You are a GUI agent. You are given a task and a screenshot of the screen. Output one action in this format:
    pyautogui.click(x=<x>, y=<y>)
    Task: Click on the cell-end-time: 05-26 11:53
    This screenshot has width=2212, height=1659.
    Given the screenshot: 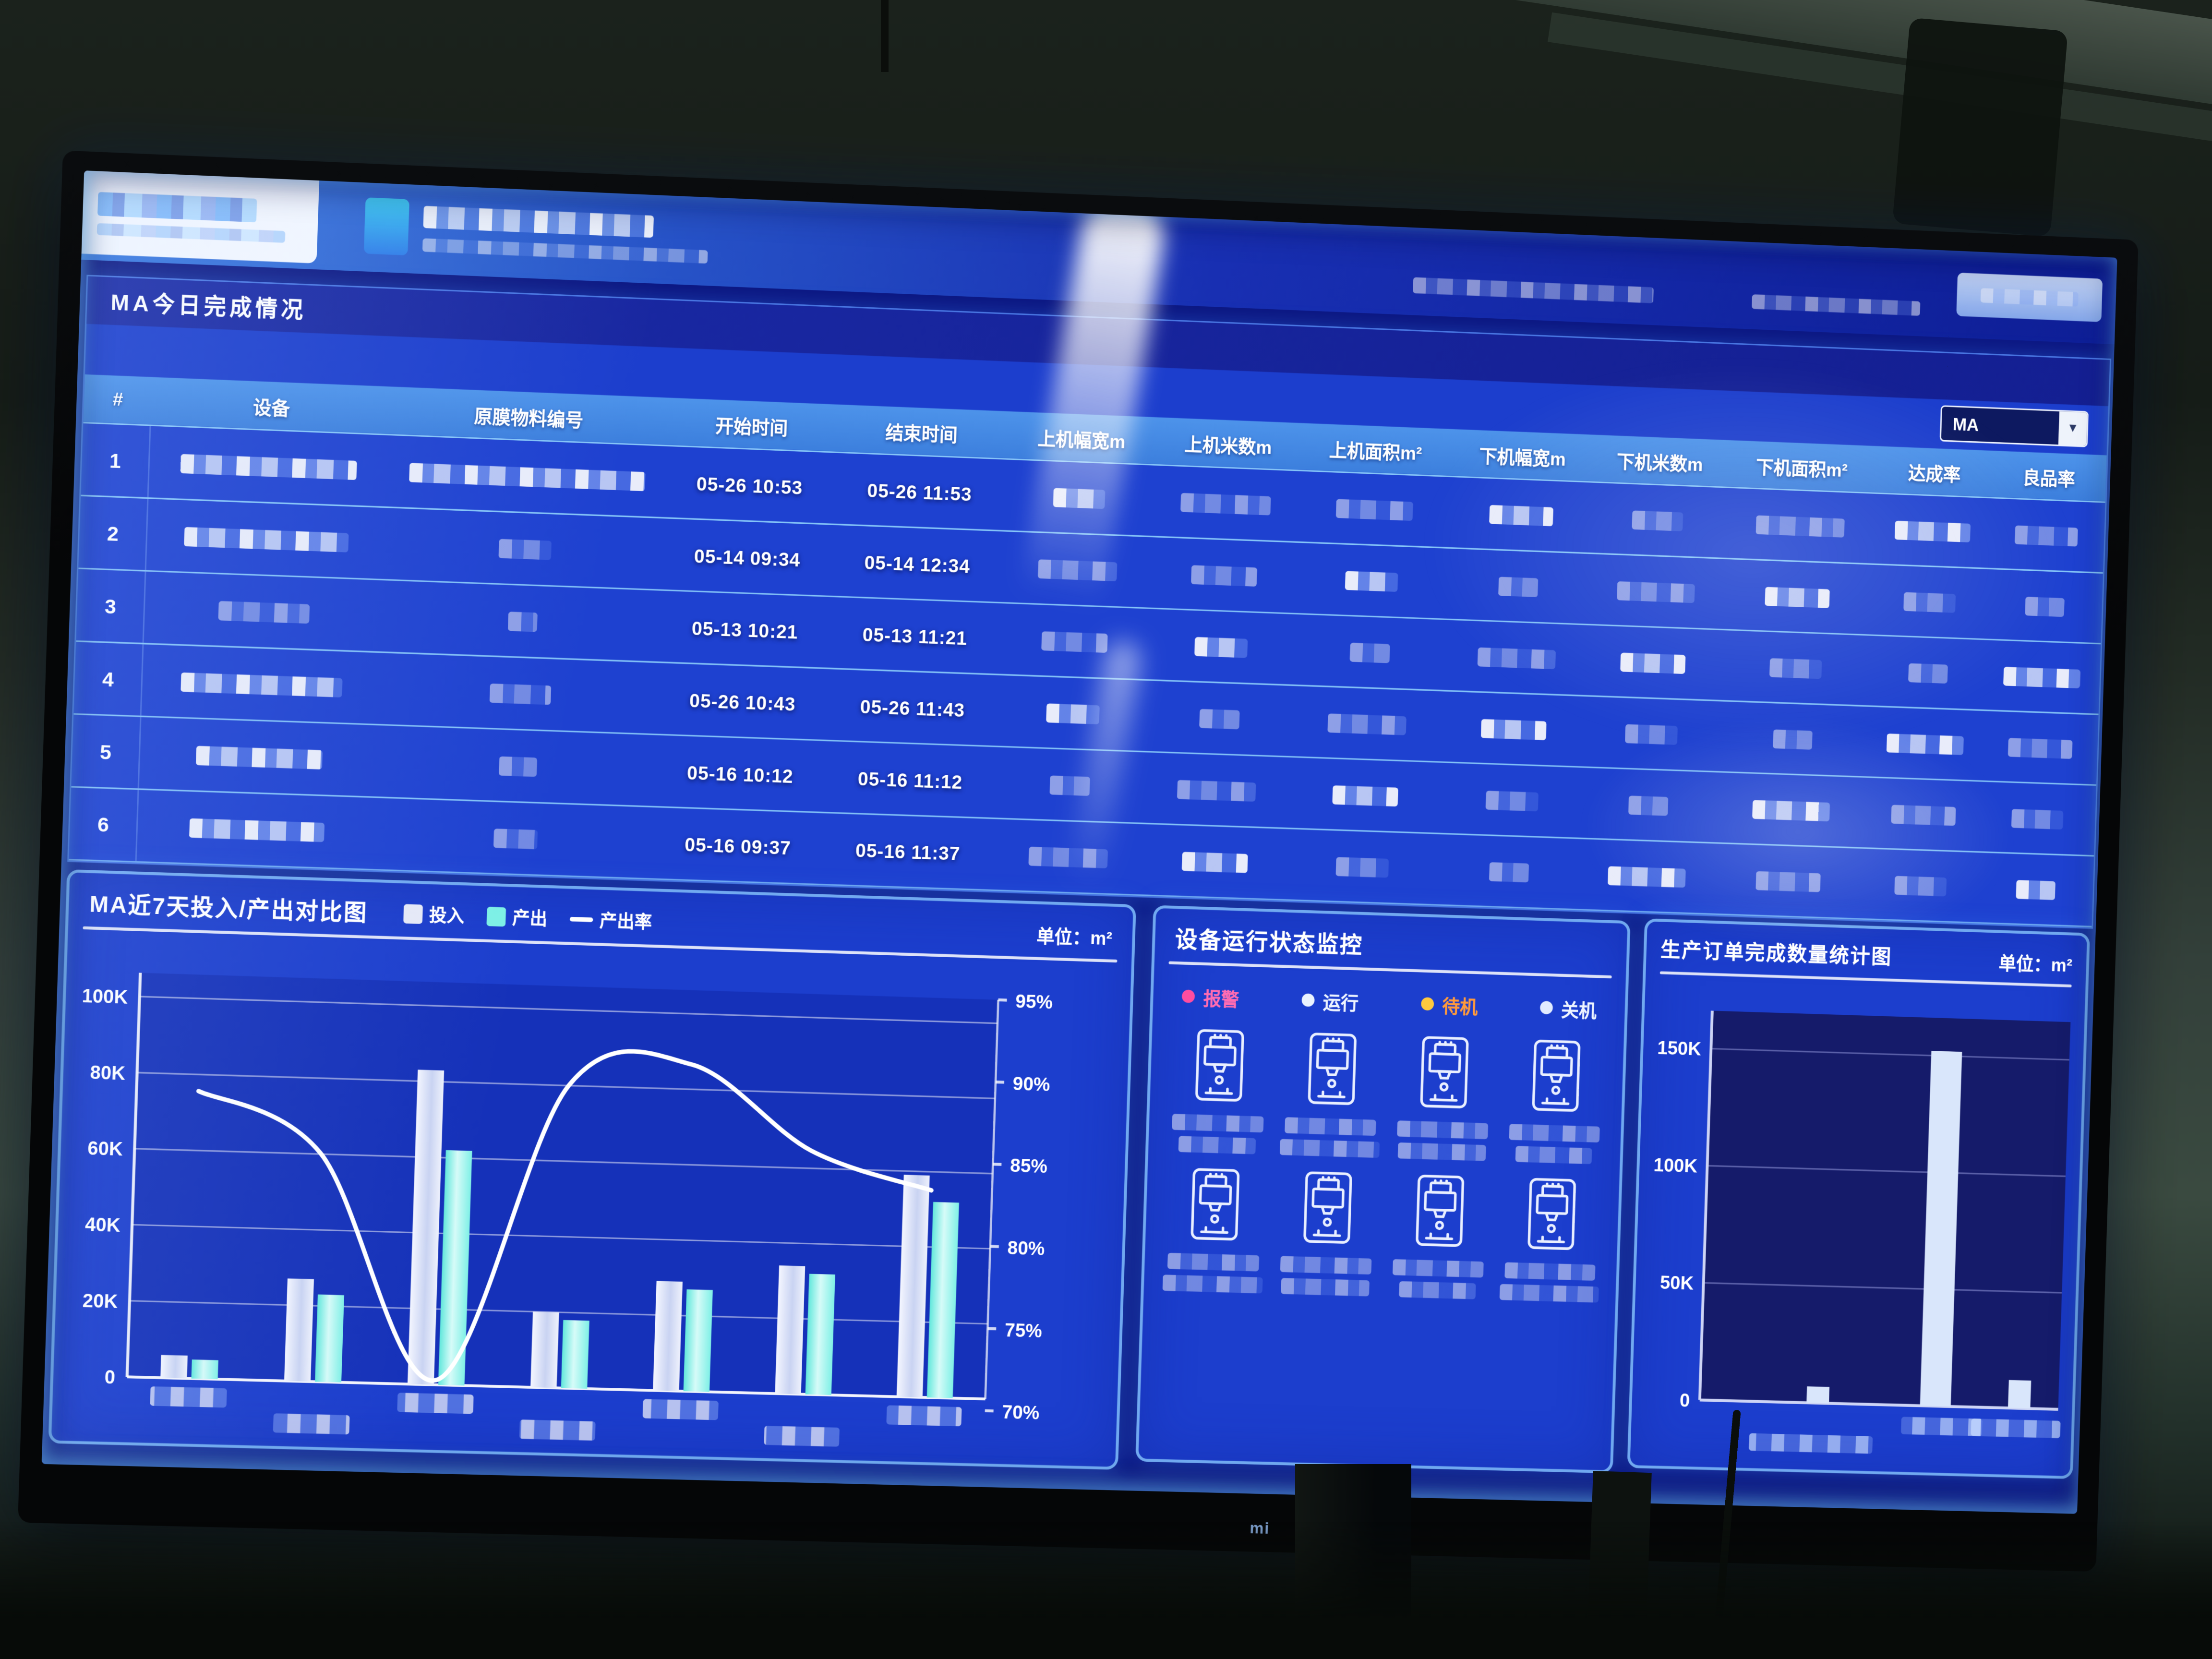 What is the action you would take?
    pyautogui.click(x=919, y=492)
    